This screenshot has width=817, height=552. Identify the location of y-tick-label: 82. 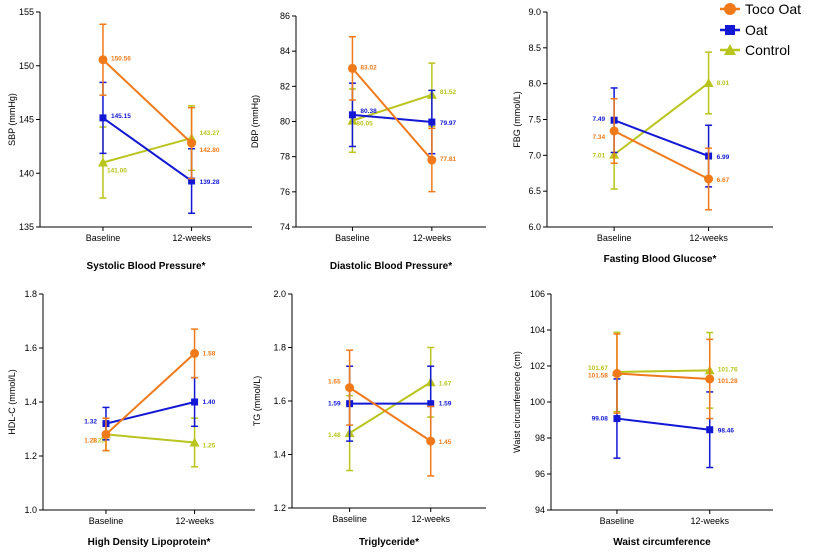
(285, 86).